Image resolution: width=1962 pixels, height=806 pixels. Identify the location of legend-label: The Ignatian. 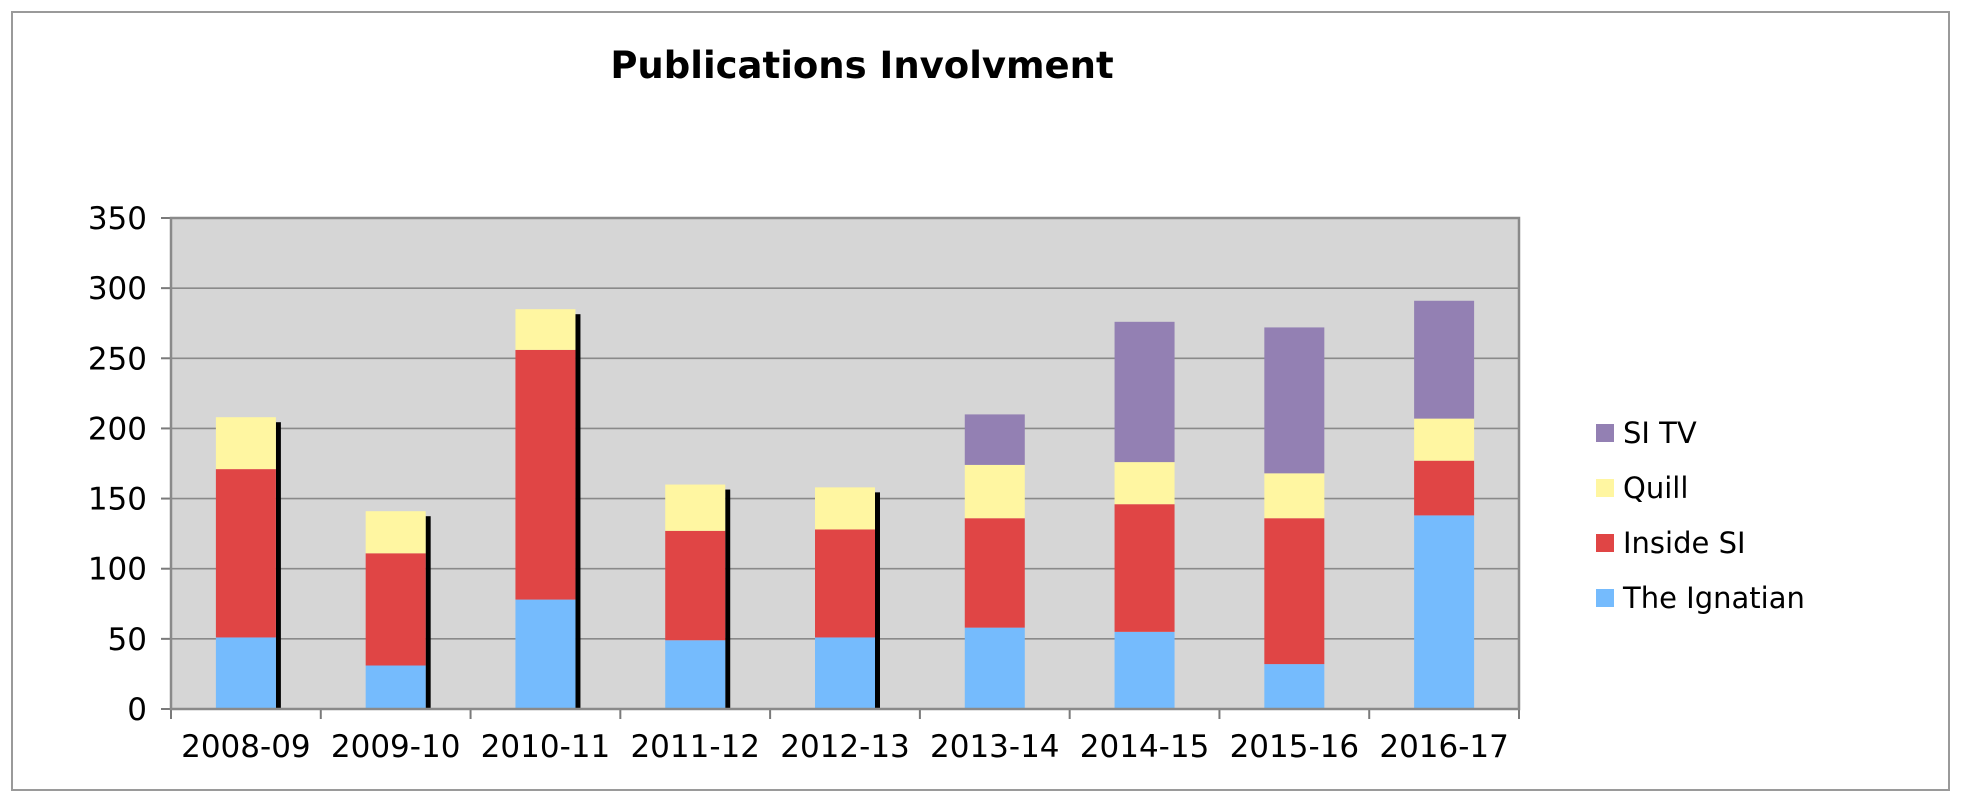
(1713, 598).